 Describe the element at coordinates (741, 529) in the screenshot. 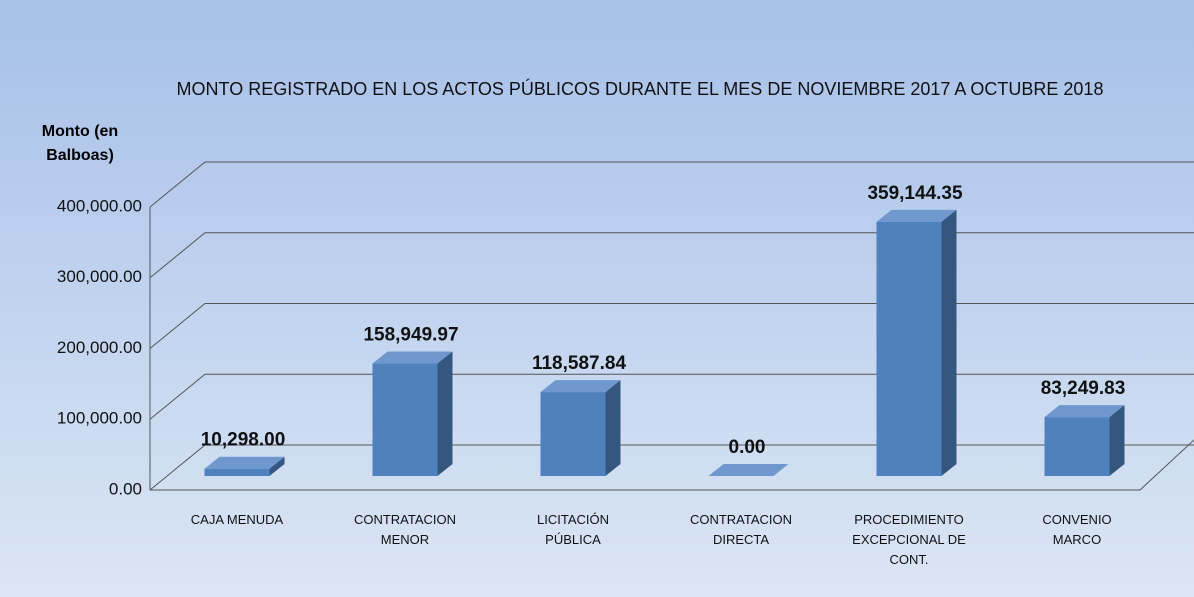

I see `x-tick-label: CONTRATACION DIRECTA` at that location.